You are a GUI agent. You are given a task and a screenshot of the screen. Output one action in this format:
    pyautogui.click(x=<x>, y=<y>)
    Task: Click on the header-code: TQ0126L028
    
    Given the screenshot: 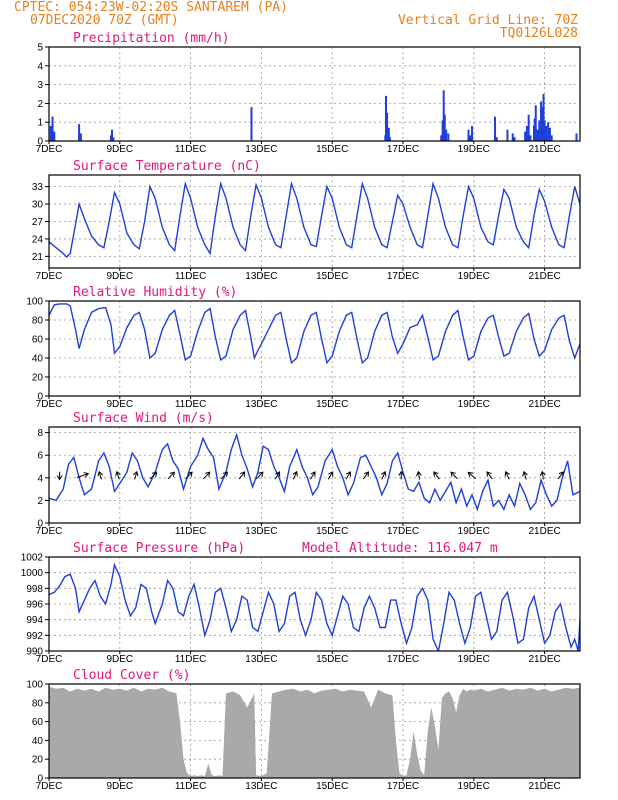 What is the action you would take?
    pyautogui.click(x=539, y=33)
    